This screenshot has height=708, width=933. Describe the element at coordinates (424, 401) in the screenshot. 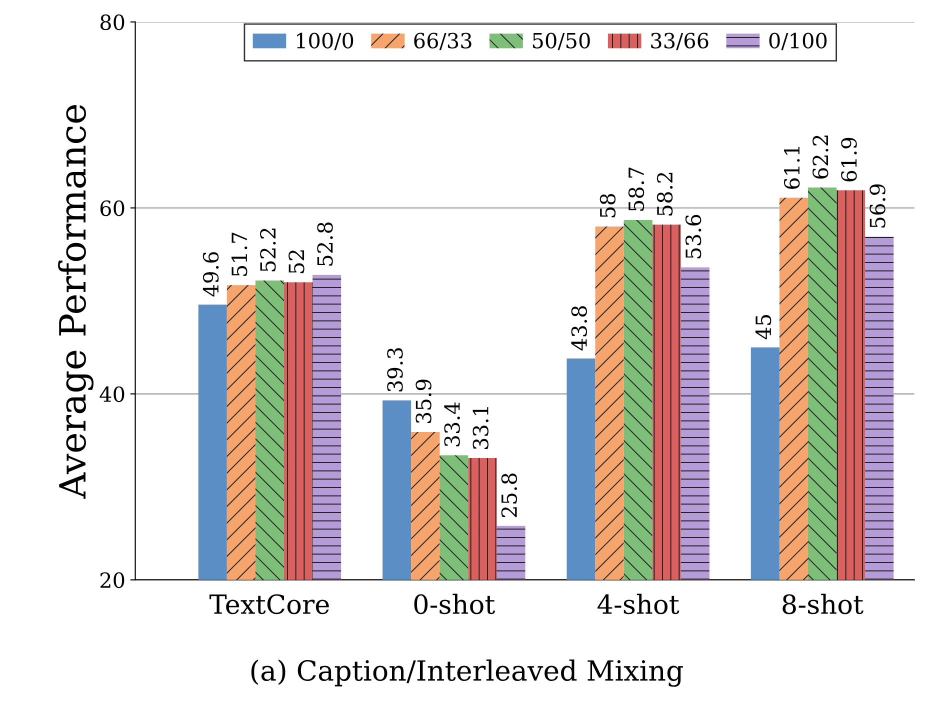

I see `data-label: 35.9` at that location.